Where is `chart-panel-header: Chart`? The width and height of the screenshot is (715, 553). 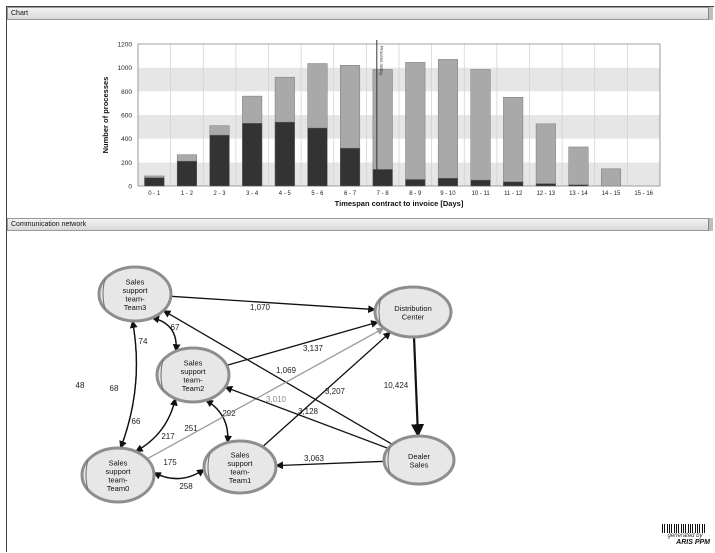
chart-panel-header: Chart is located at coordinates (360, 13).